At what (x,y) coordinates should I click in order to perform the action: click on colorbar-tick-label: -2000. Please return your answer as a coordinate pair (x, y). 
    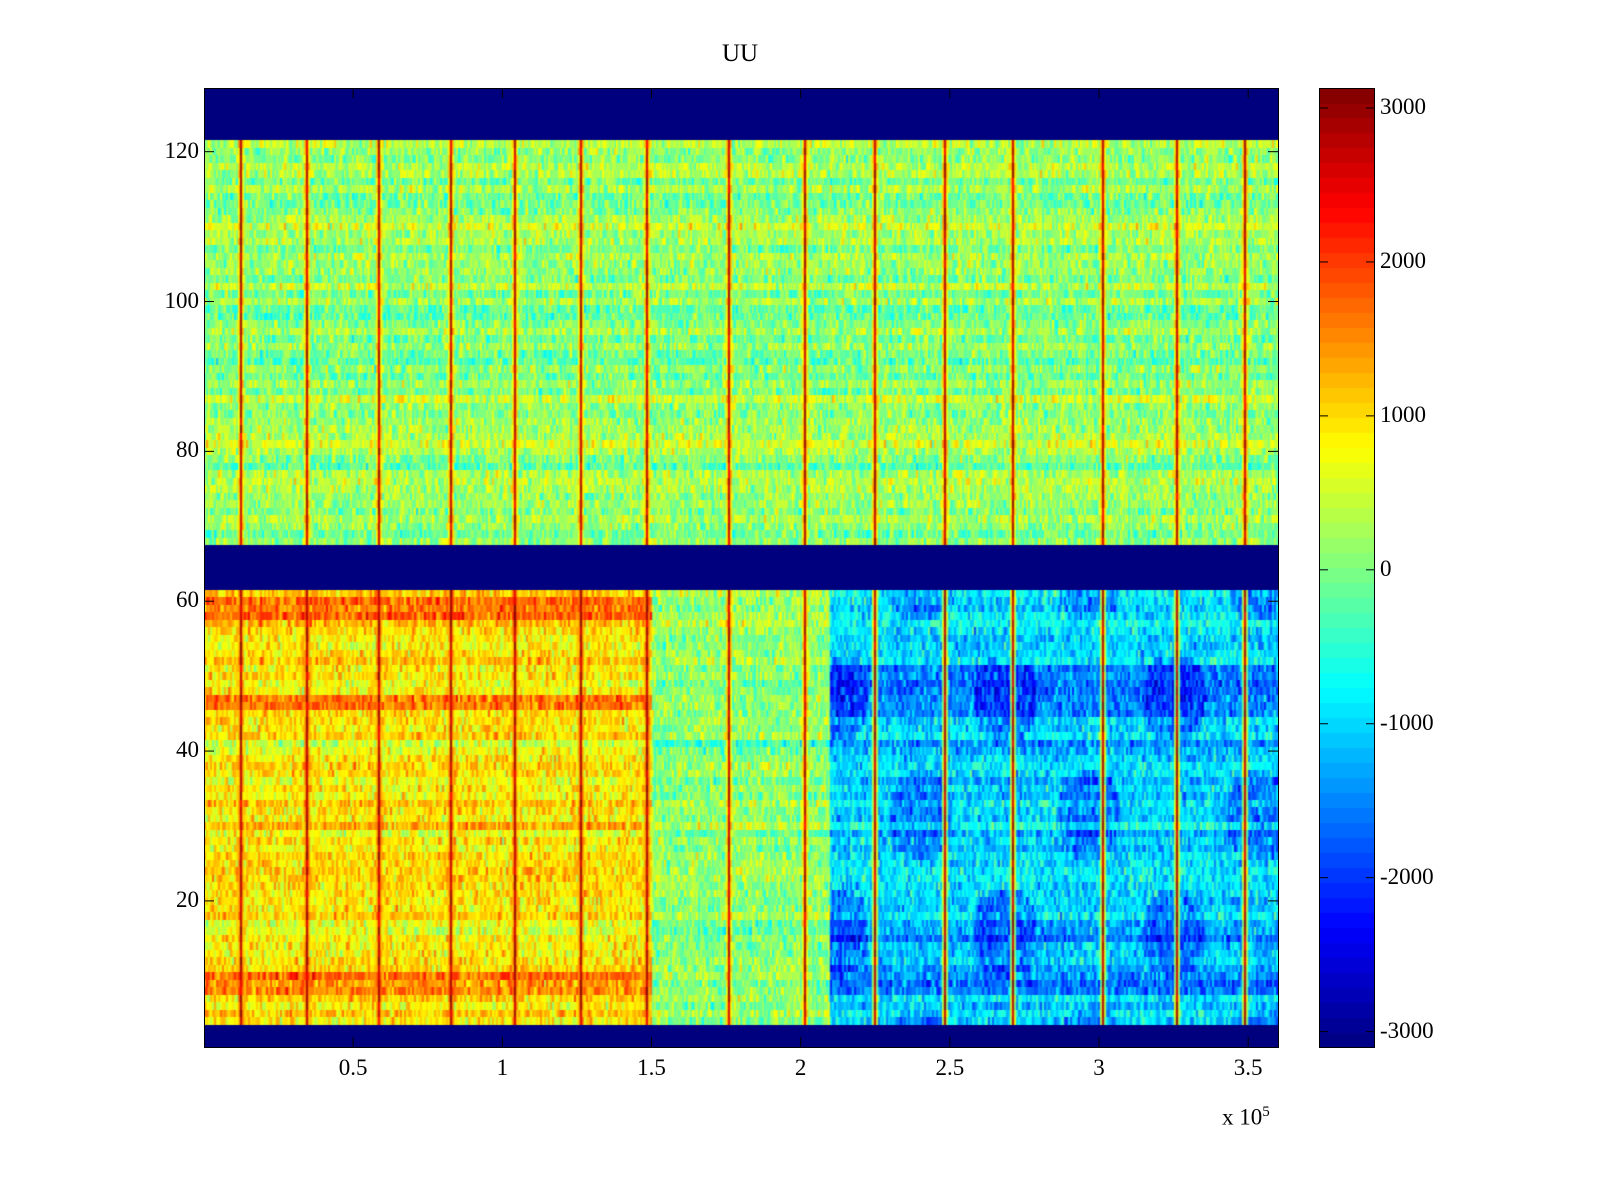
    Looking at the image, I should click on (1407, 876).